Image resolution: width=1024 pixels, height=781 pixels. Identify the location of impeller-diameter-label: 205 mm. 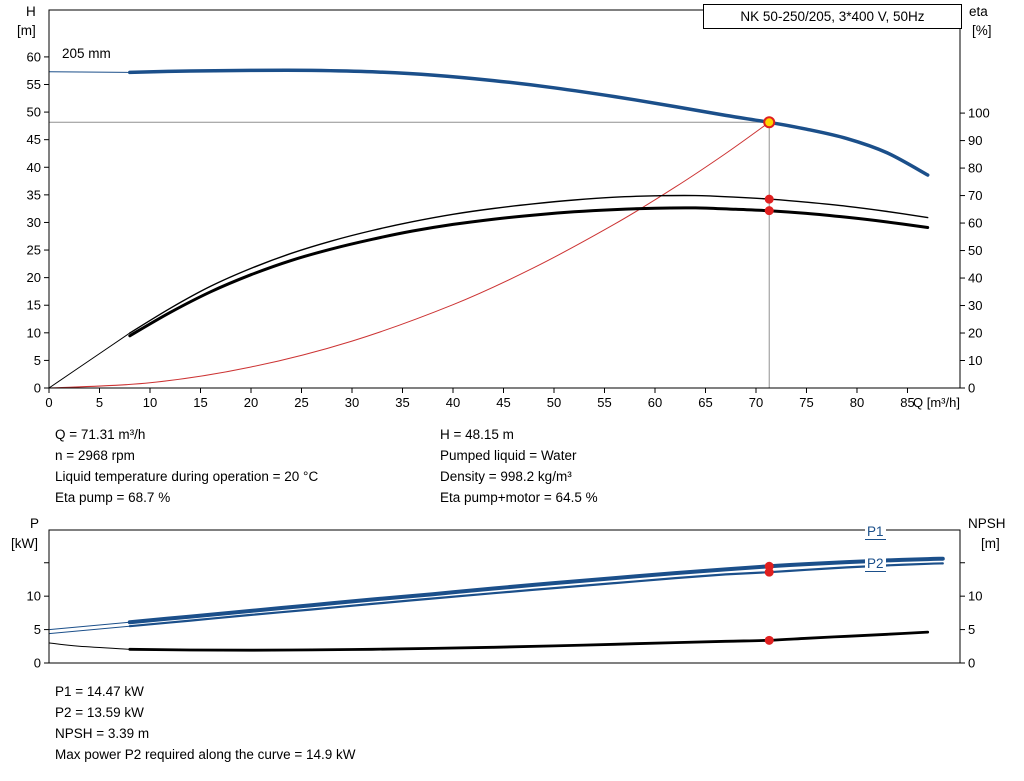
(86, 53).